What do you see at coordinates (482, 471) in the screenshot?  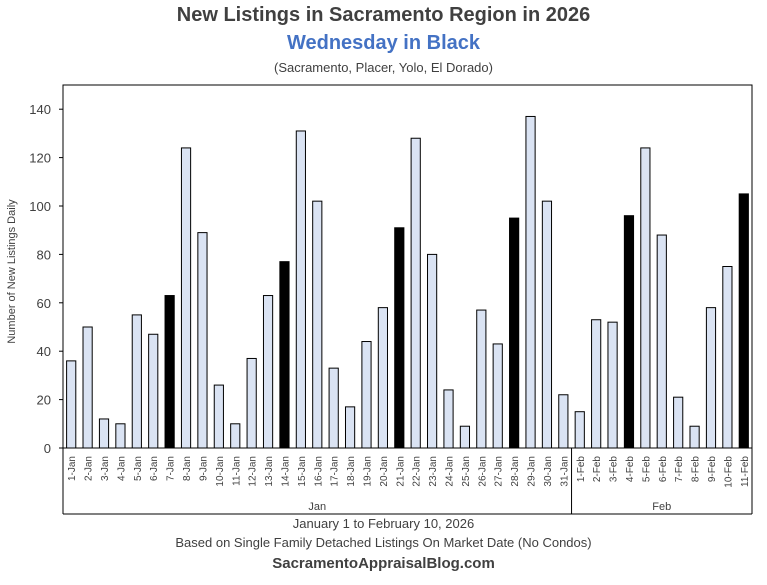 I see `x-tick-label: 26-Jan` at bounding box center [482, 471].